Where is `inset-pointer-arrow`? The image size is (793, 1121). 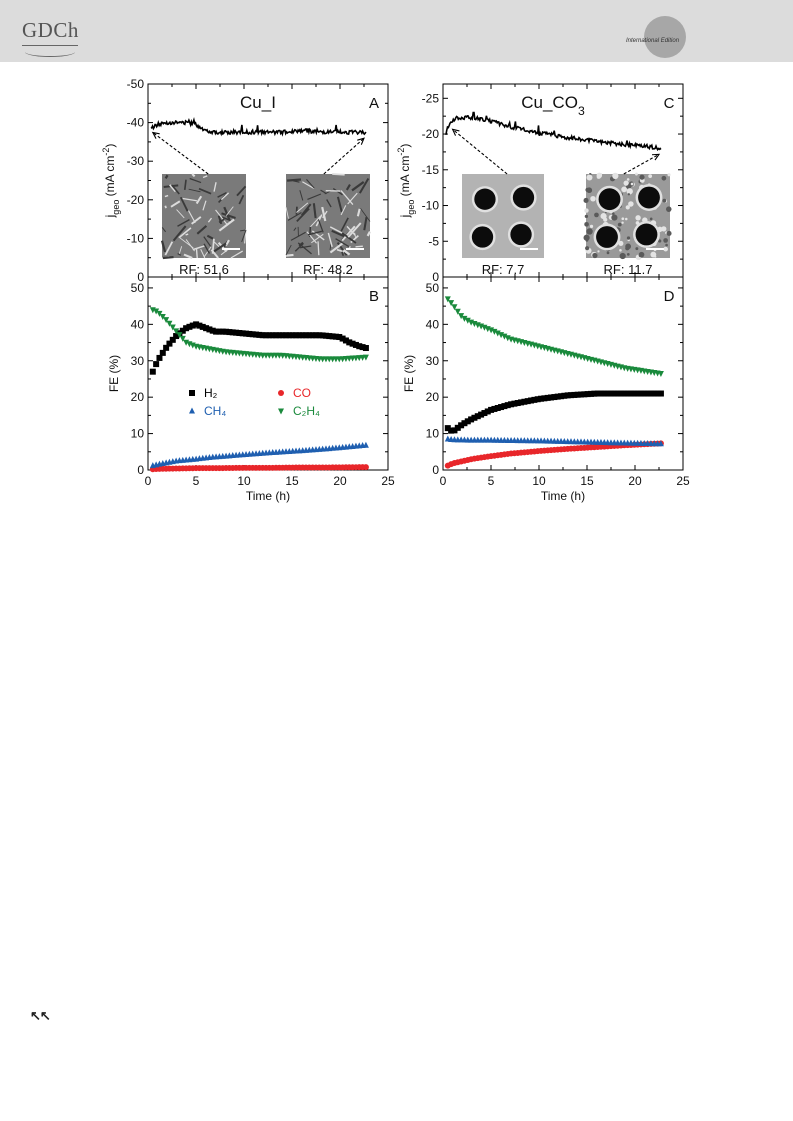 inset-pointer-arrow is located at coordinates (480, 151).